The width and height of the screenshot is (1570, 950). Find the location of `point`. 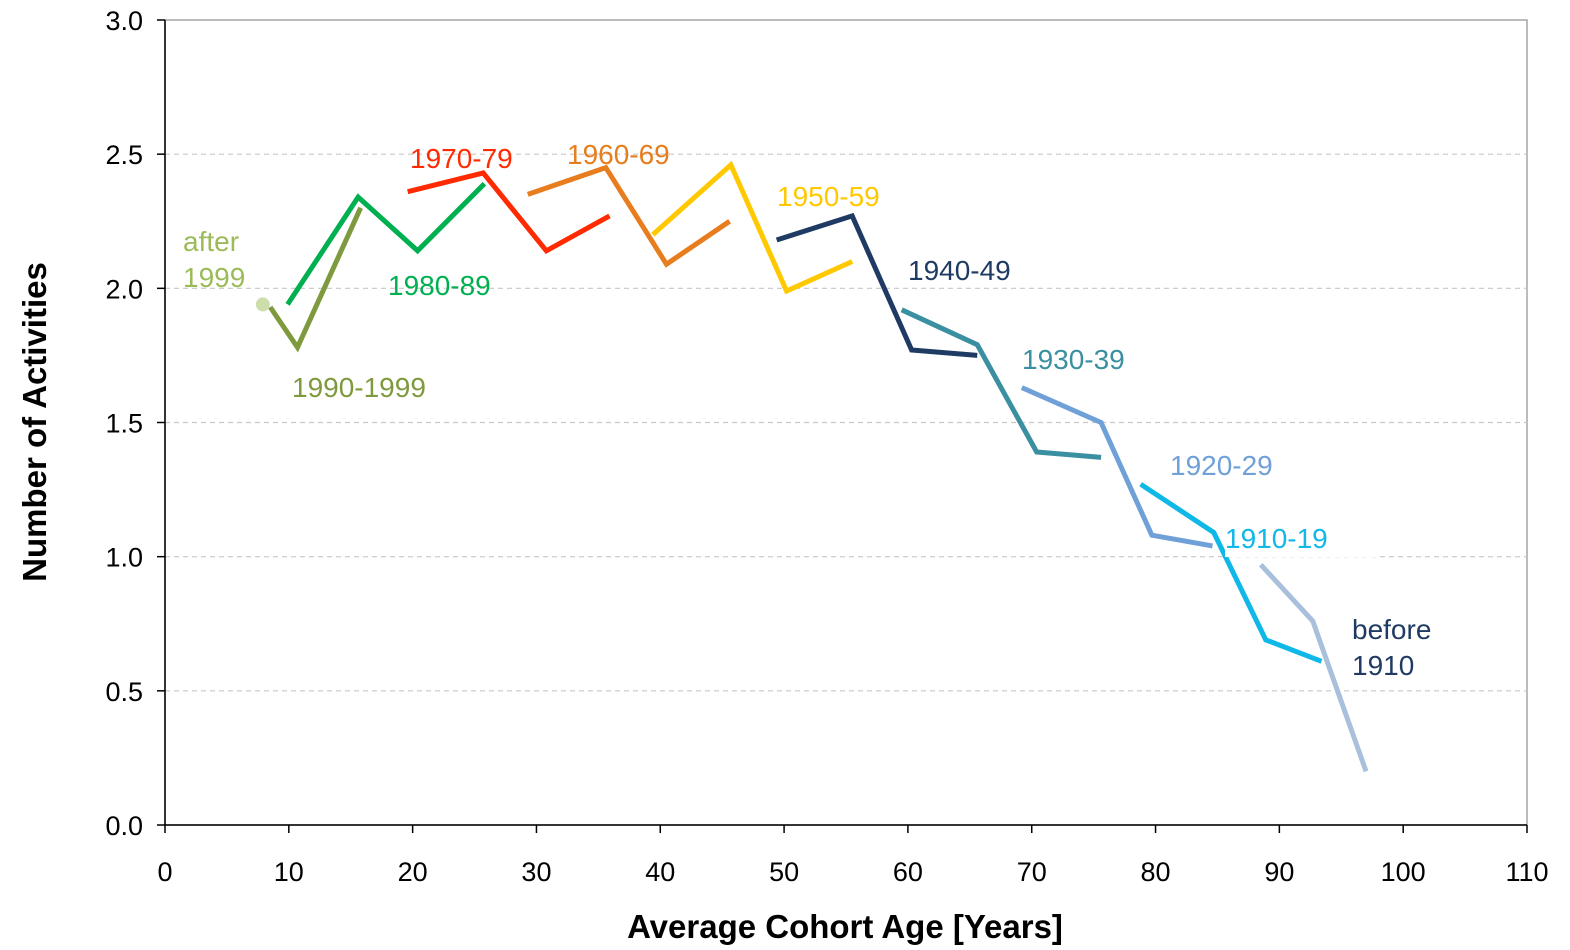

point is located at coordinates (262, 304).